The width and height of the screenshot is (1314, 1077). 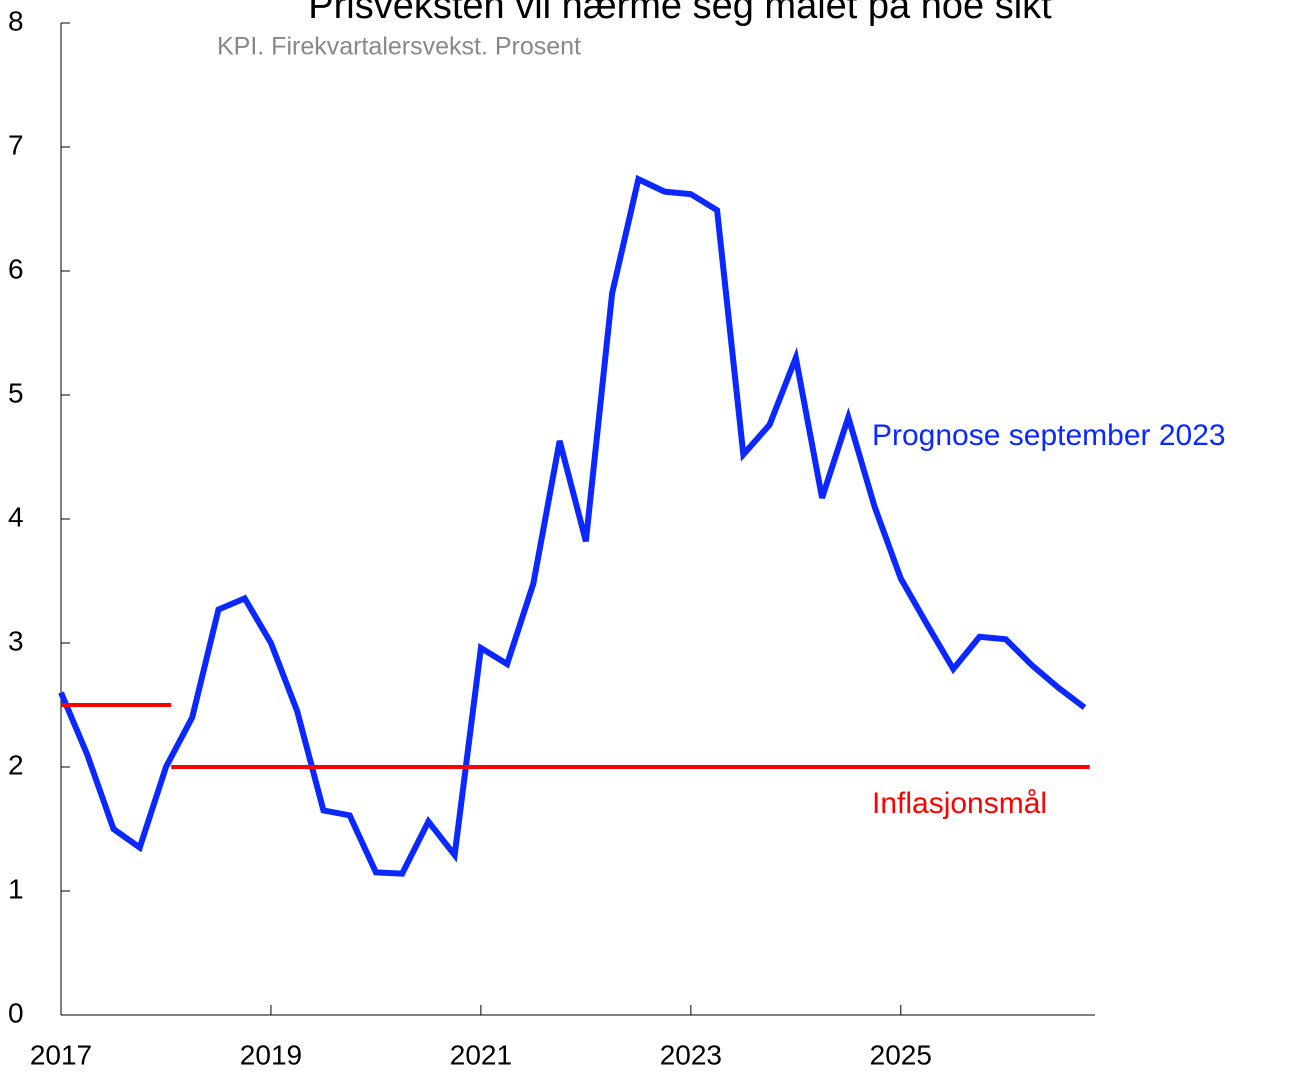 I want to click on x-tick-label: 2019, so click(x=271, y=1054).